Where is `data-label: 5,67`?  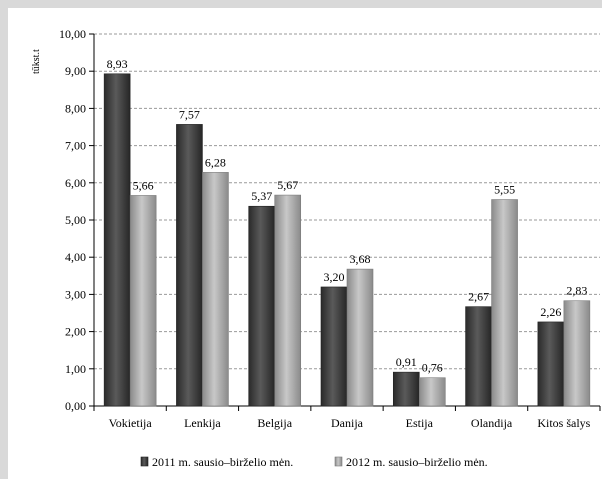
data-label: 5,67 is located at coordinates (287, 185).